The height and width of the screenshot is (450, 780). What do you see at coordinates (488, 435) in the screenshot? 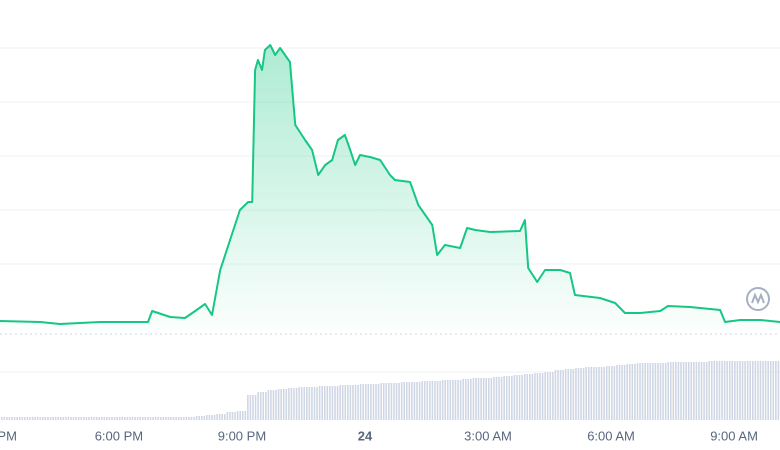
I see `x-tick-label: 3:00 AM` at bounding box center [488, 435].